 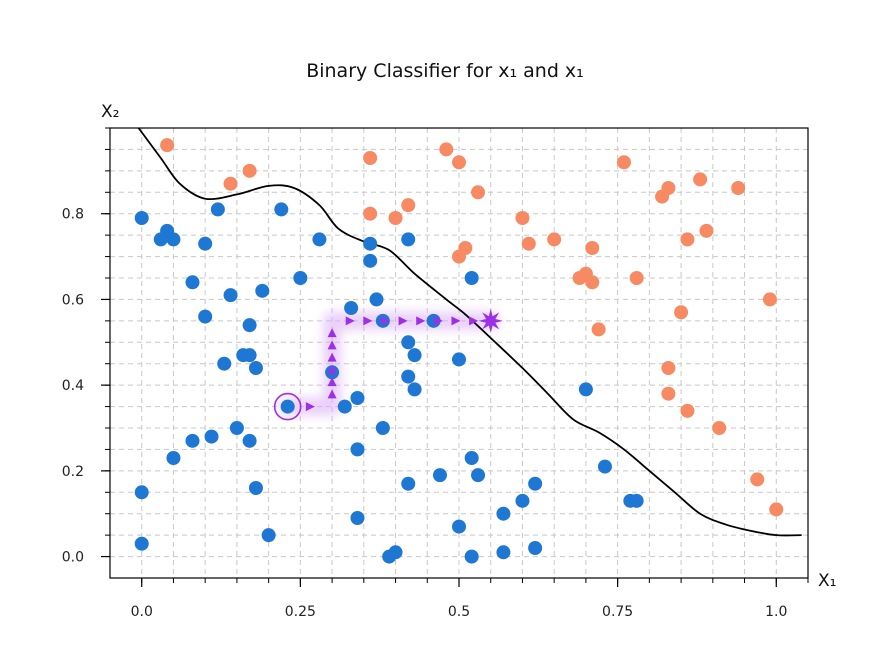 I want to click on x-tick-label: 0.75, so click(x=617, y=612).